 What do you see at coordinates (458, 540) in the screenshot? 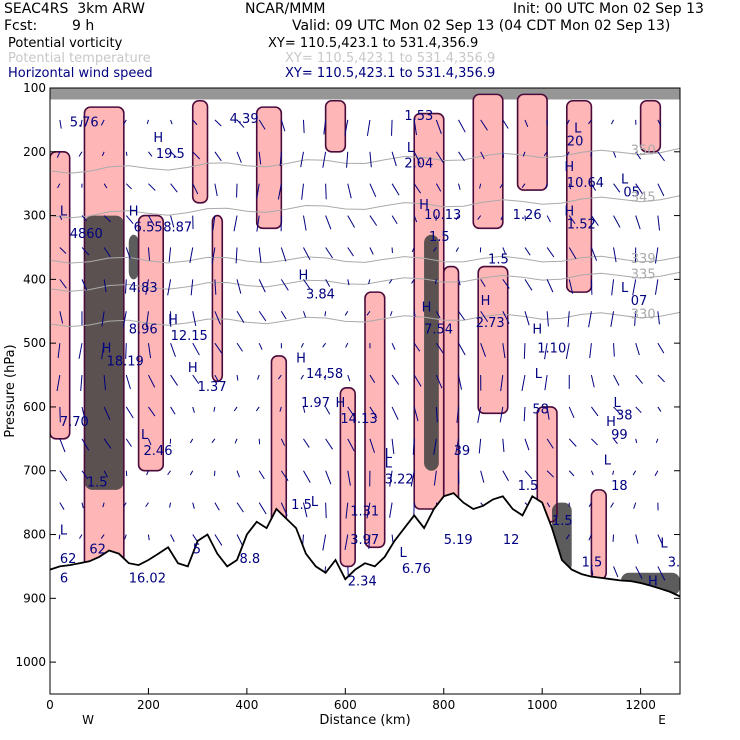
I see `contour-annotation: 5.19` at bounding box center [458, 540].